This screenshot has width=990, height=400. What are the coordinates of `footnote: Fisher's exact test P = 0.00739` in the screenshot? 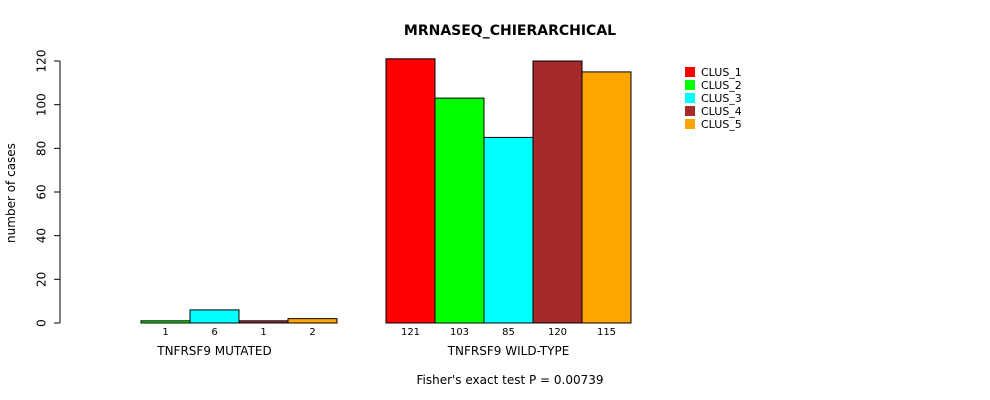 It's located at (509, 380).